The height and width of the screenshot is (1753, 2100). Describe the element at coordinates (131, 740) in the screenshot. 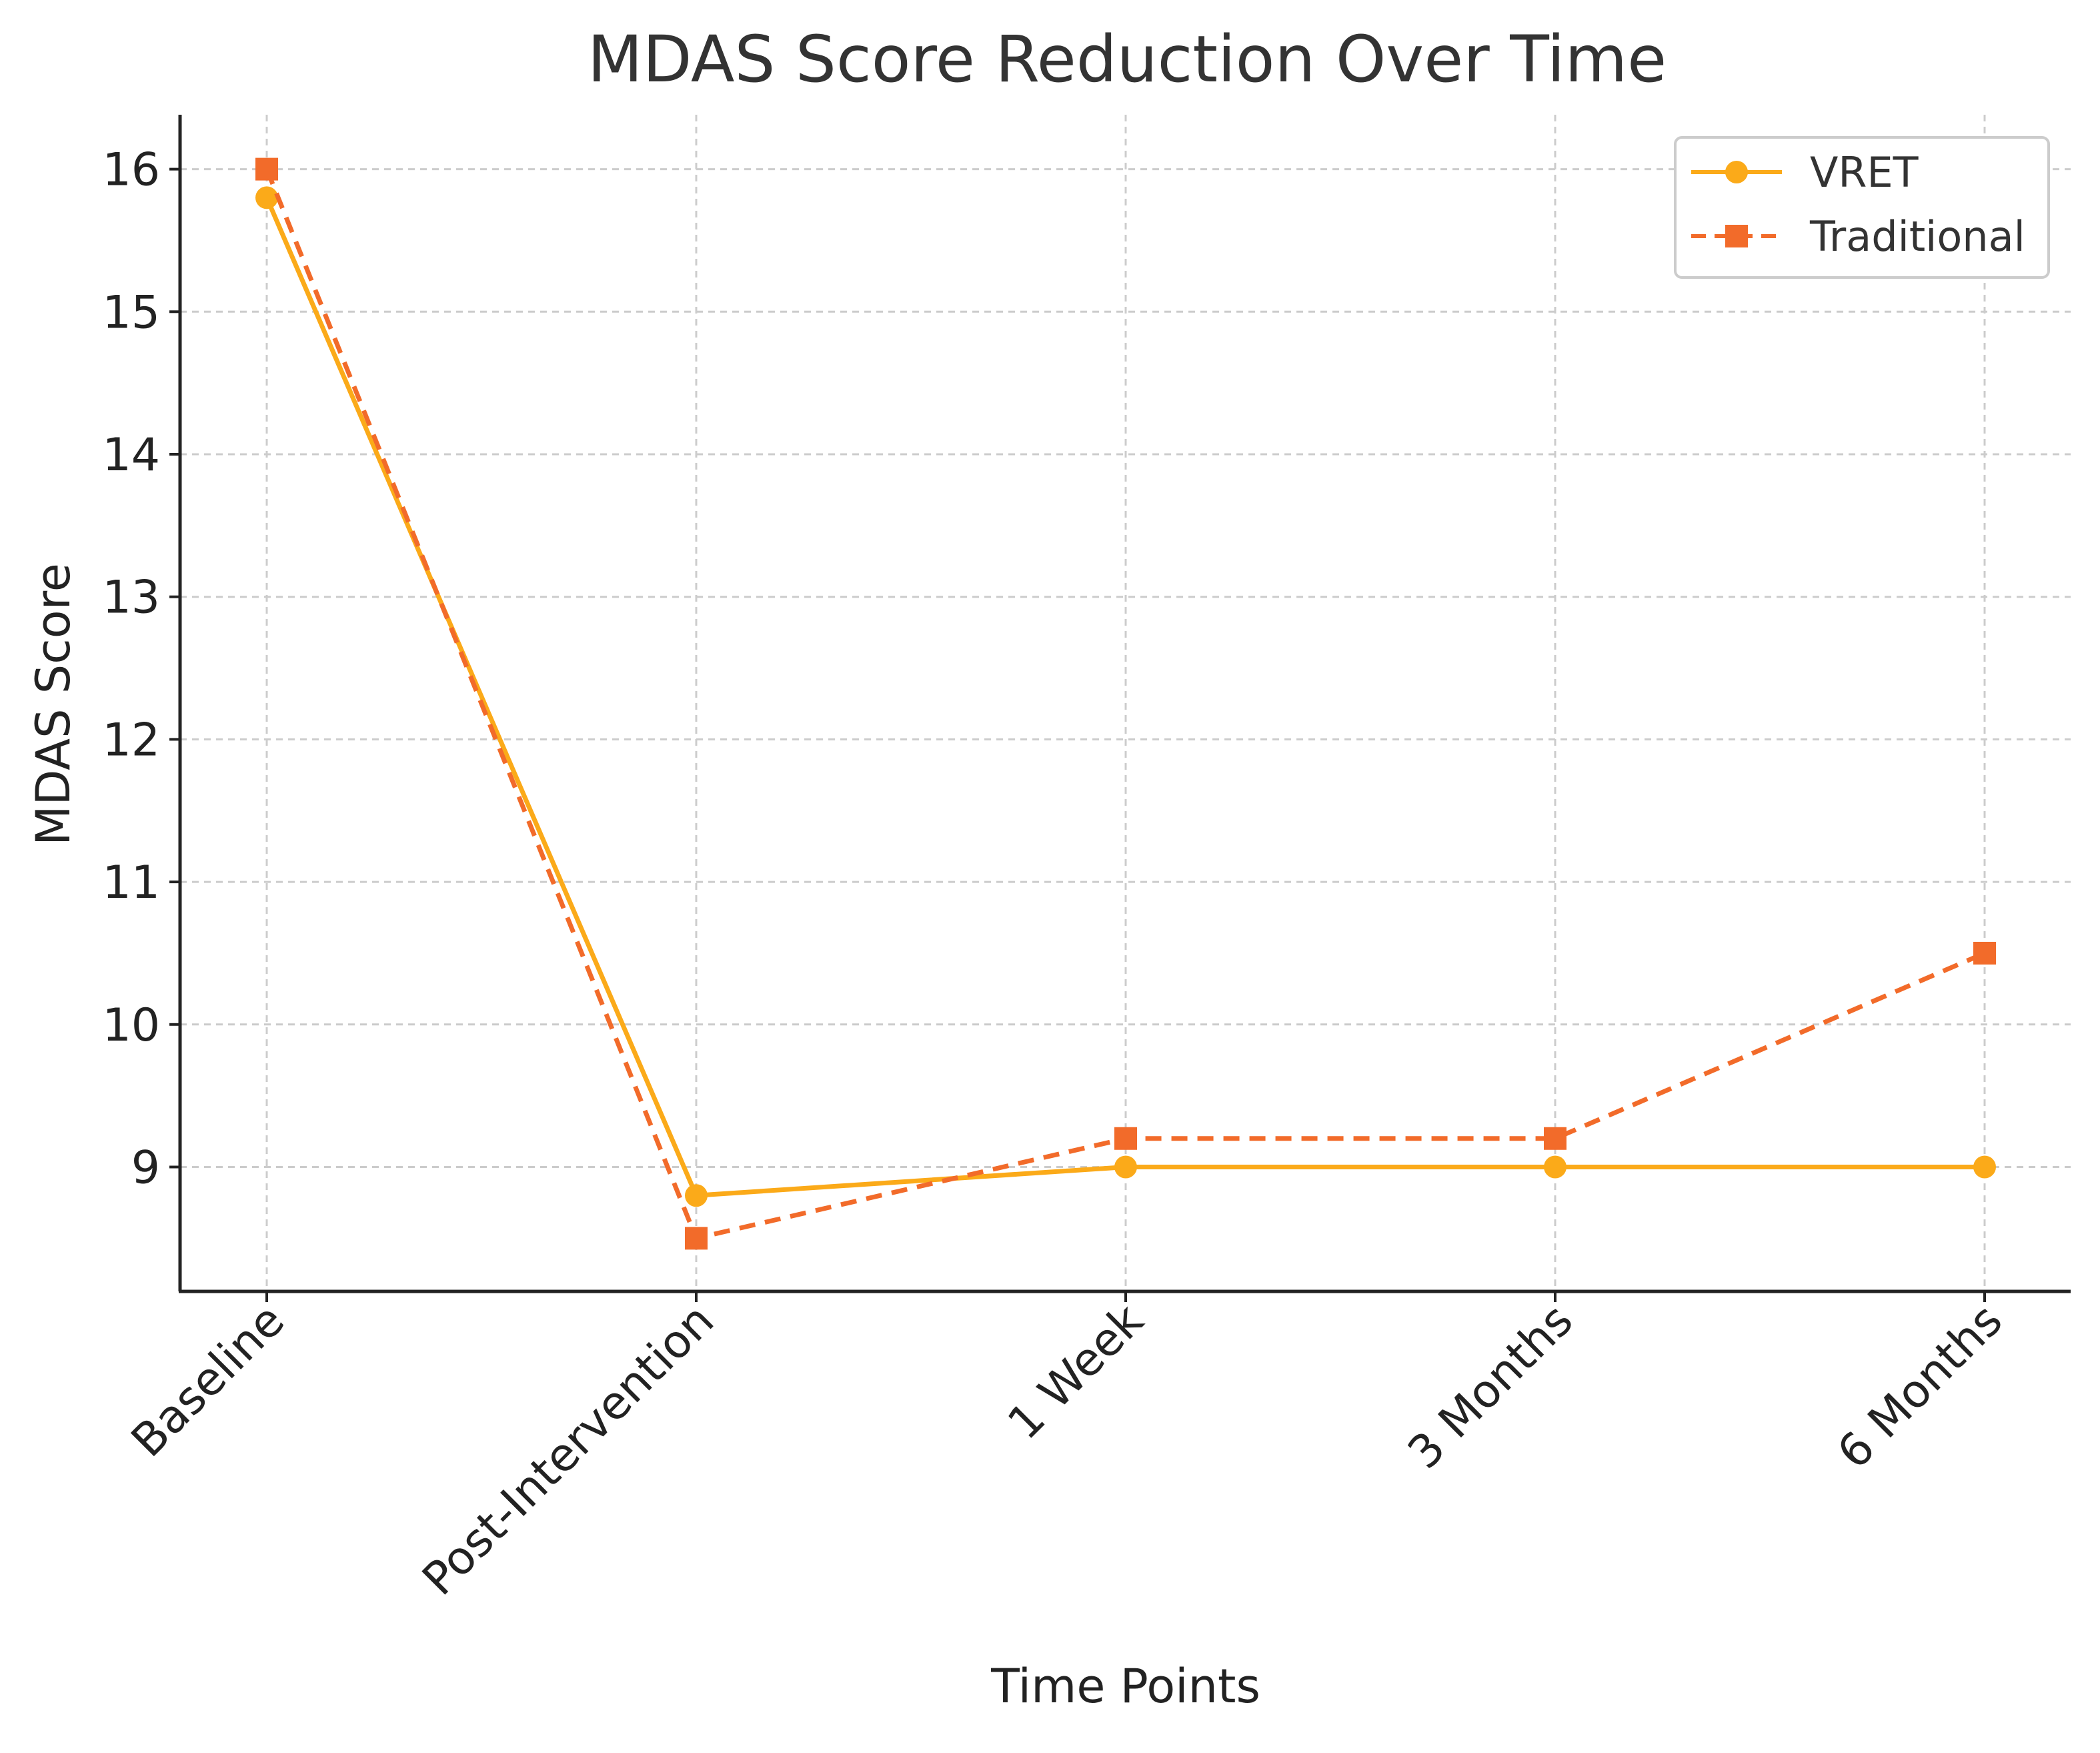

I see `y-tick-label: 12` at that location.